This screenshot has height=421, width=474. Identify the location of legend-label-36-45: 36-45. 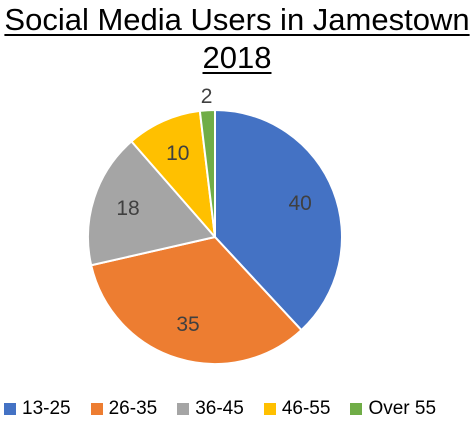
(219, 408).